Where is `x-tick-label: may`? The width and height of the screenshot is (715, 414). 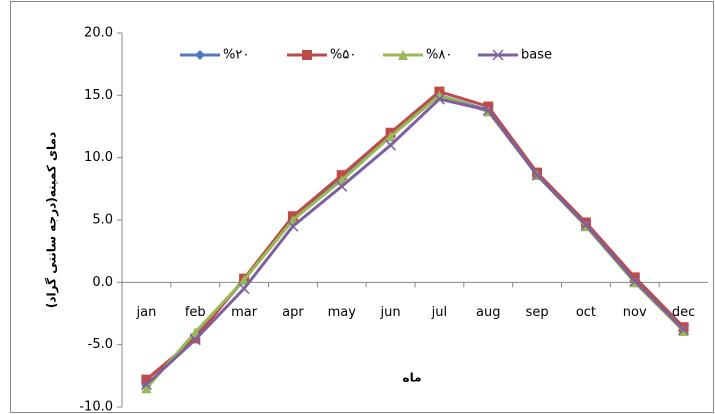 x-tick-label: may is located at coordinates (342, 312).